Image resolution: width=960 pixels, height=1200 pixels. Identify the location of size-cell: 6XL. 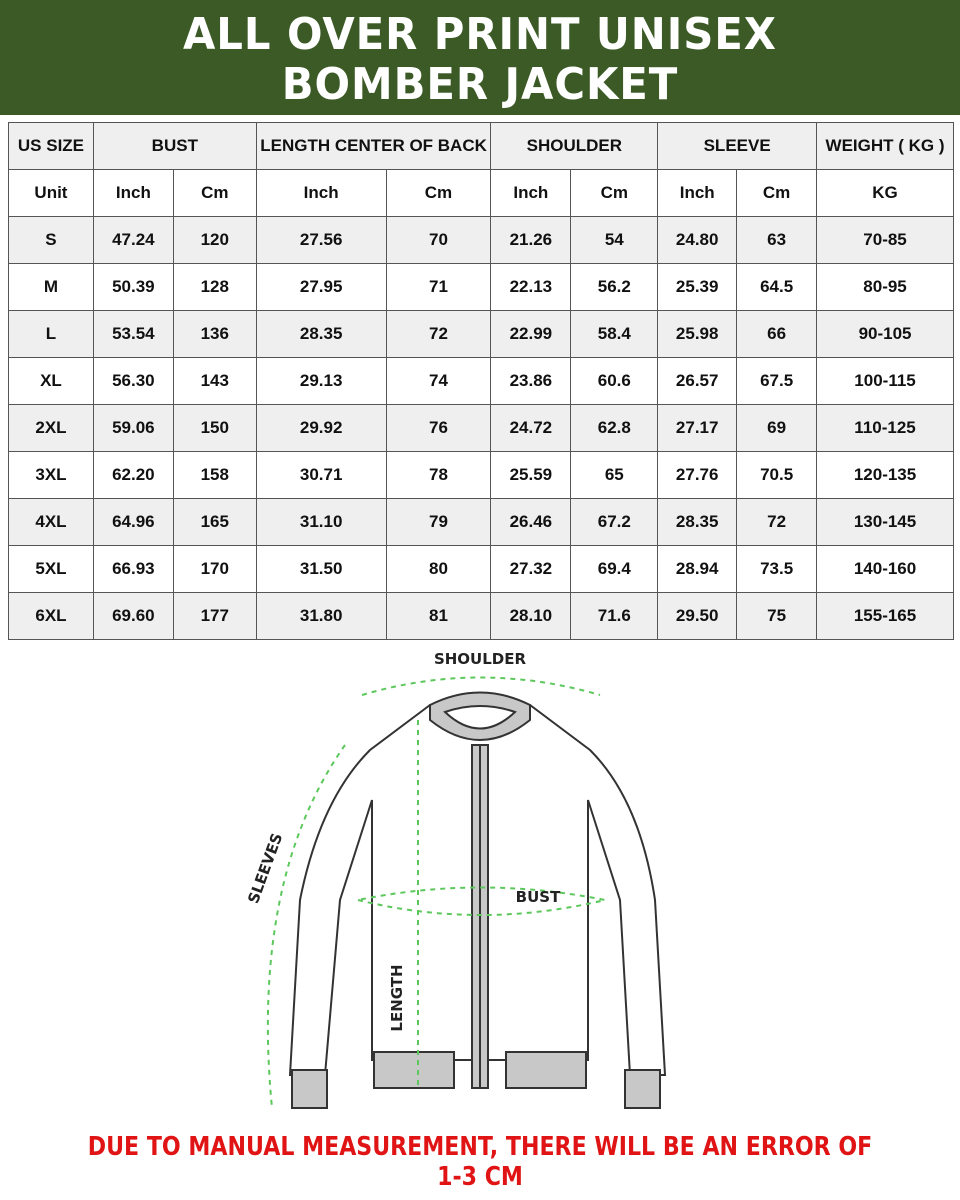
(51, 616).